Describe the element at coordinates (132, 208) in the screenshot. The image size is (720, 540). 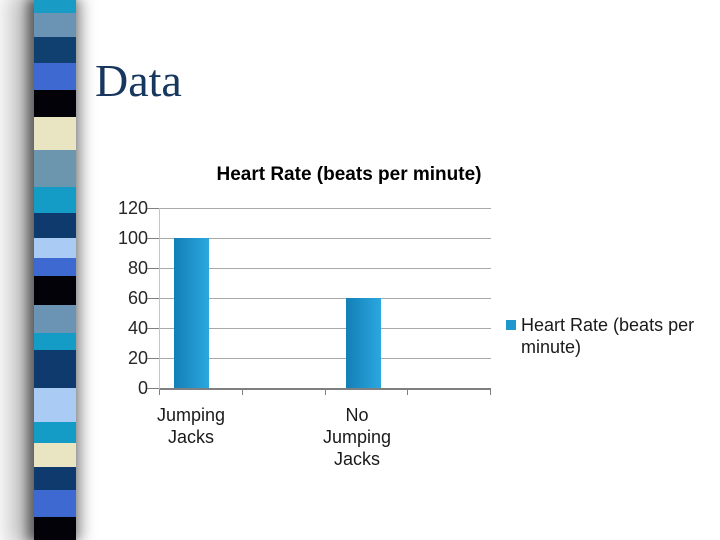
I see `y-axis-tick-label: 120` at that location.